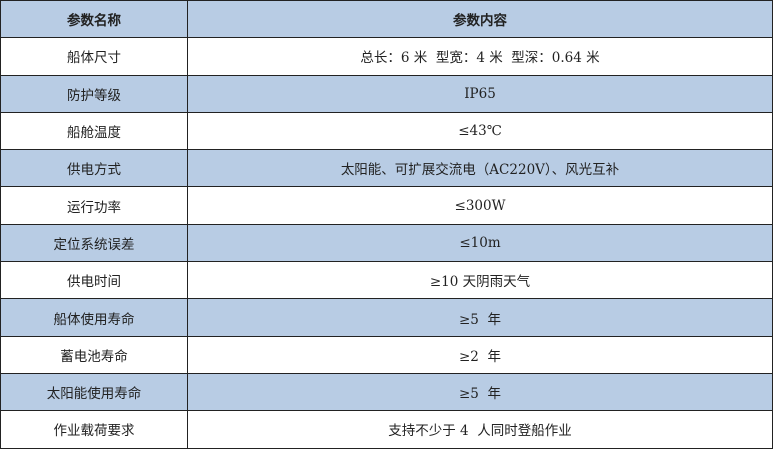 The width and height of the screenshot is (774, 449). I want to click on param-value: 支持不少于 4 人同时登船作业, so click(480, 429).